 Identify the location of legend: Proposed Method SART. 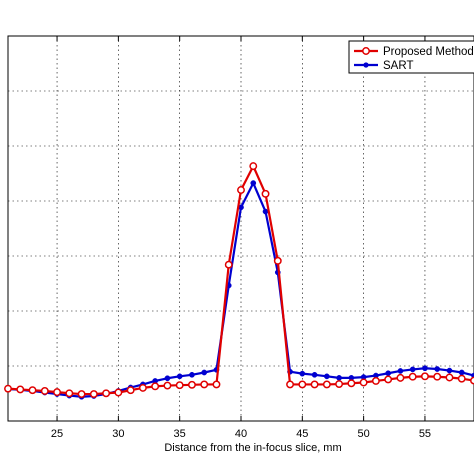
(411, 57).